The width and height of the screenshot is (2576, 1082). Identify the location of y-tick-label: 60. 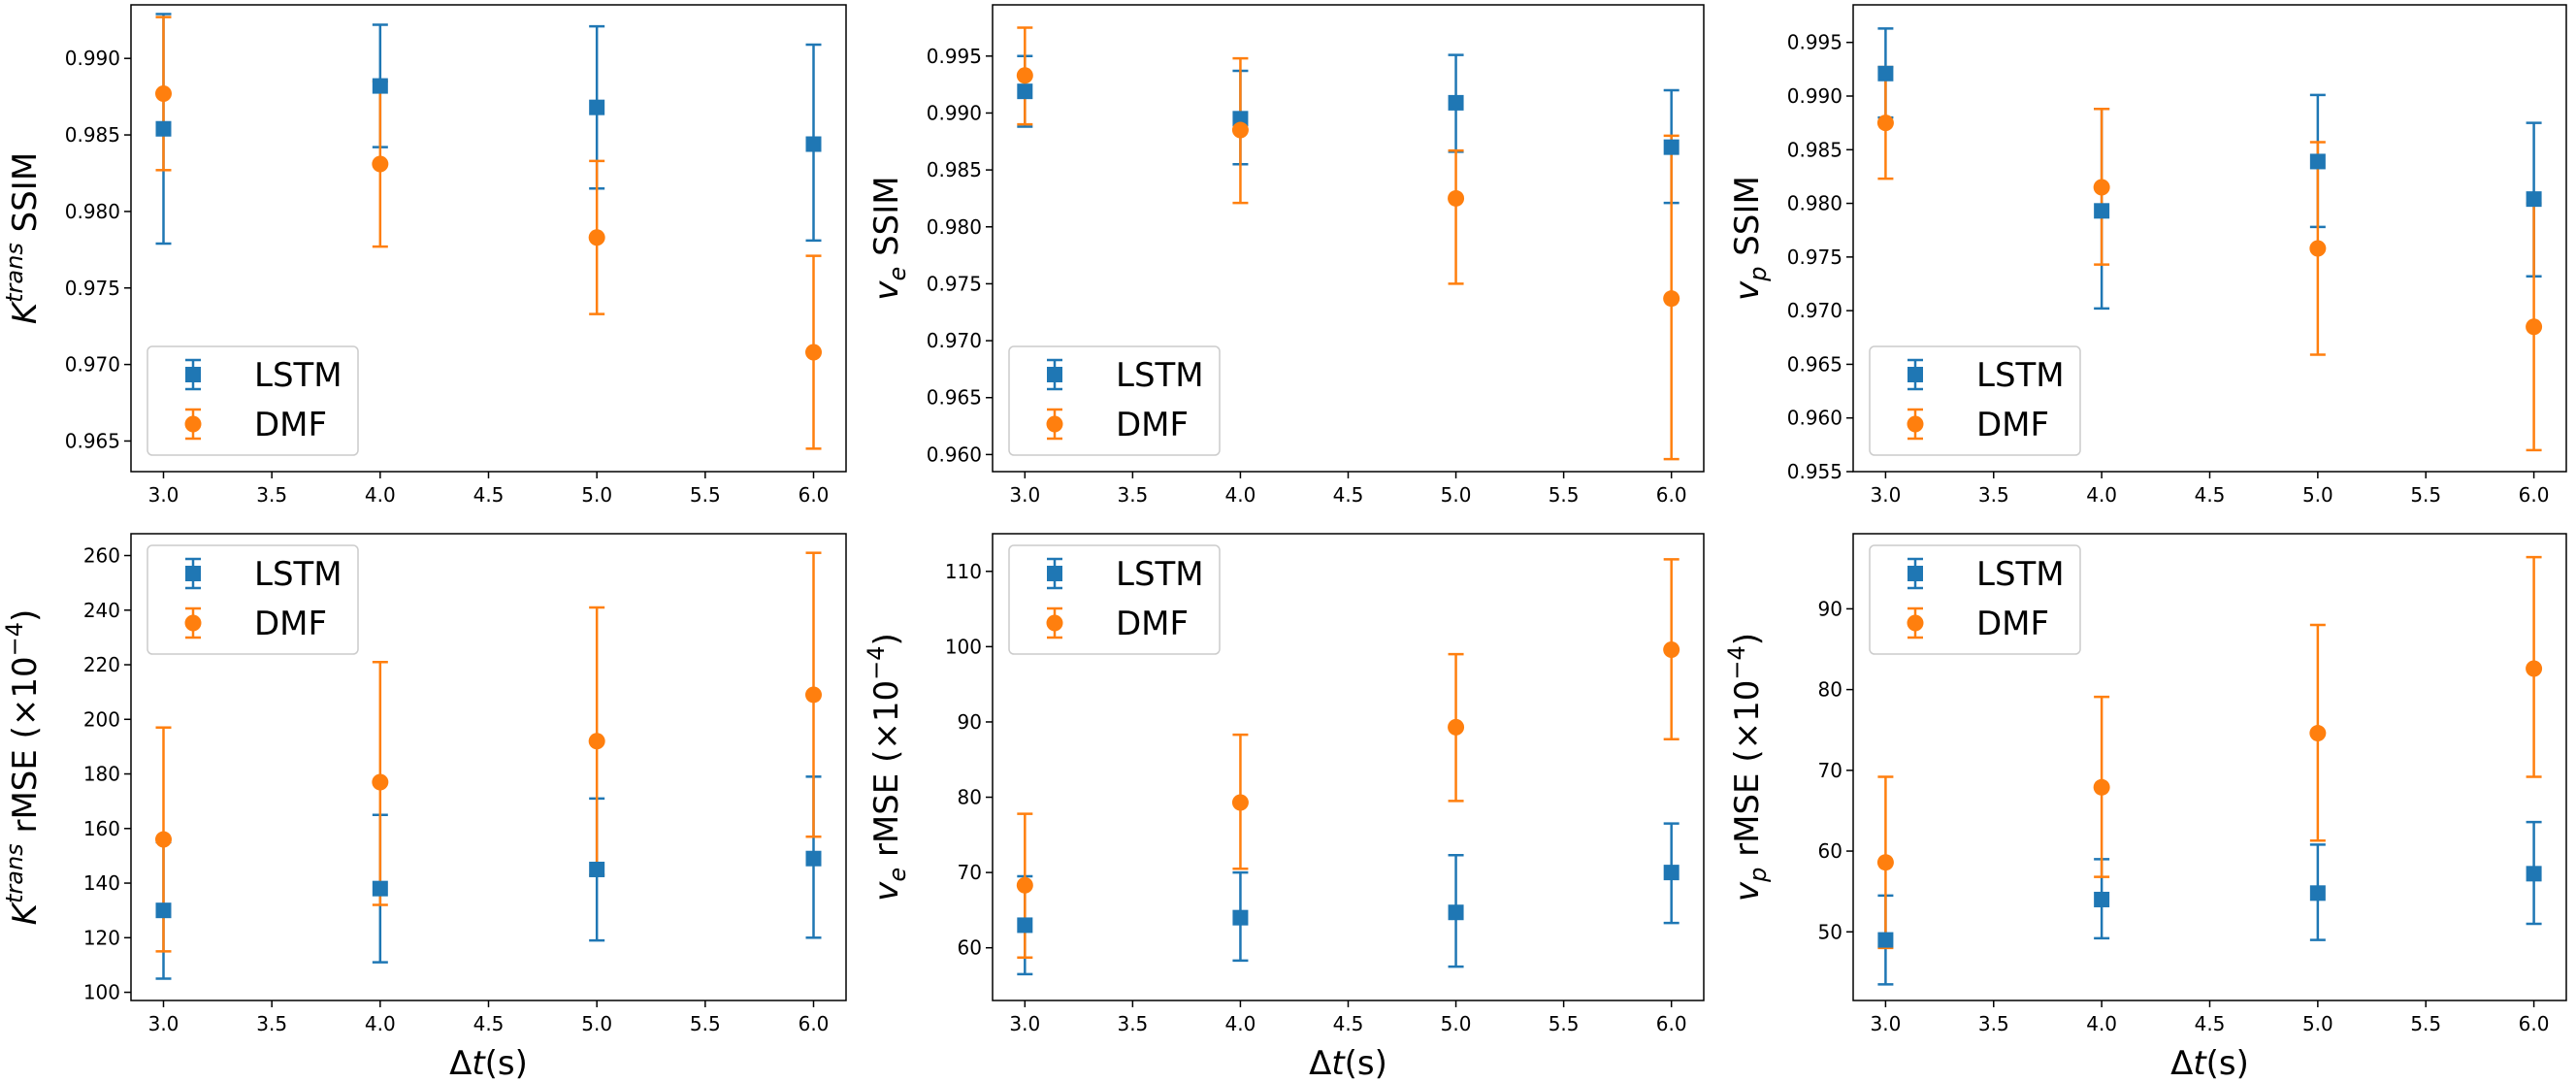
(970, 948).